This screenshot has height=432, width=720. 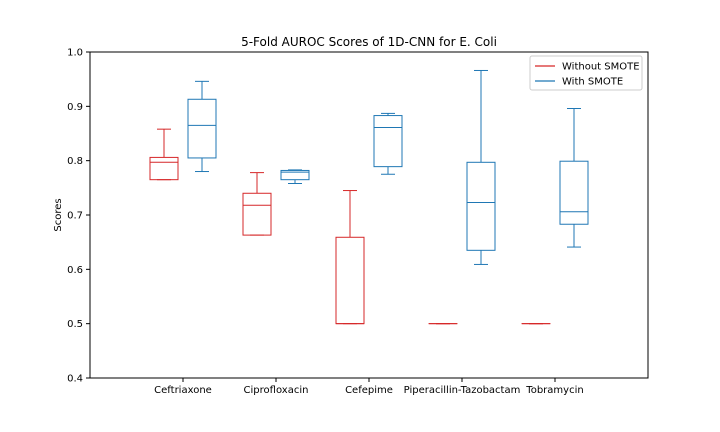 What do you see at coordinates (462, 390) in the screenshot?
I see `x-tick-label-3: Piperacillin-Tazobactam` at bounding box center [462, 390].